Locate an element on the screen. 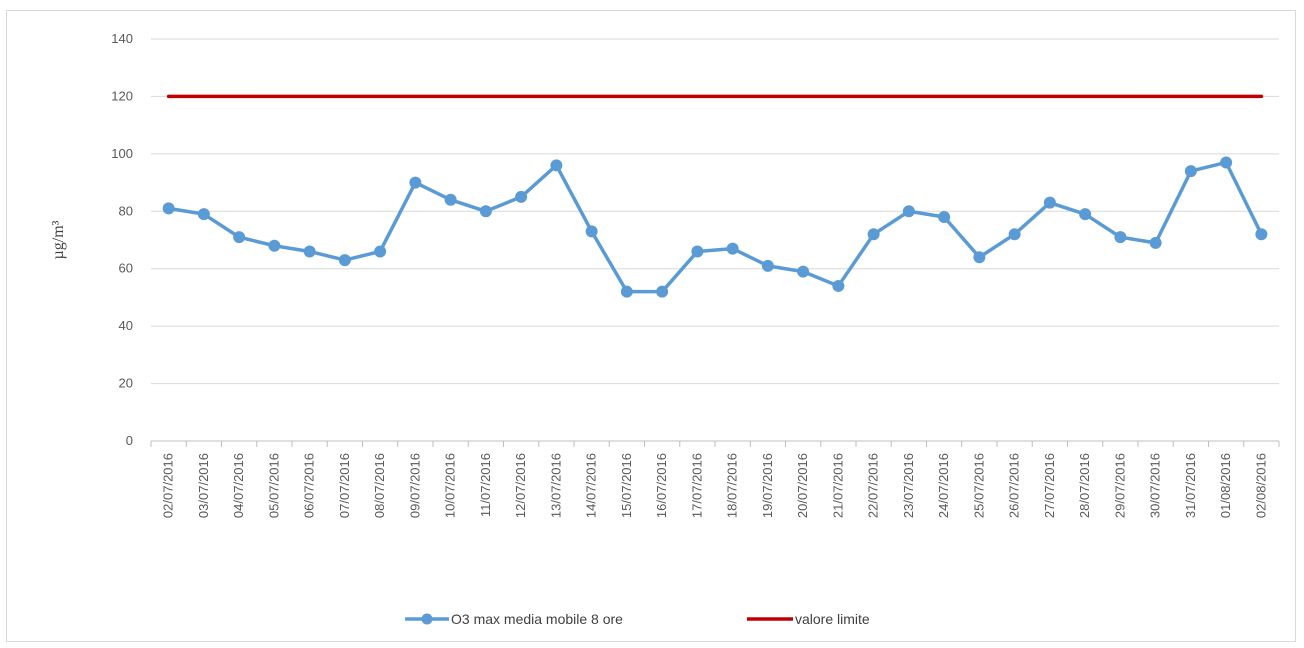 The height and width of the screenshot is (648, 1304). y-tick-label: 60 is located at coordinates (126, 268).